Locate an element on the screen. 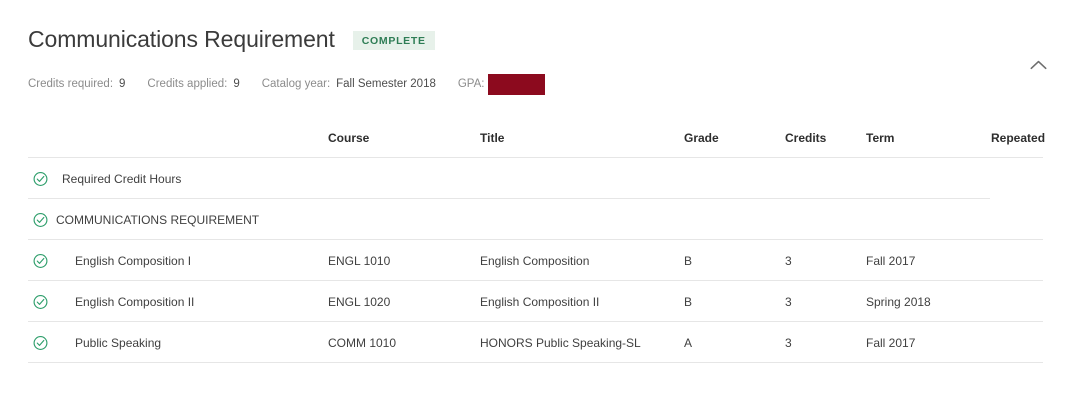 This screenshot has height=402, width=1075. chevron-up-icon is located at coordinates (1038, 65).